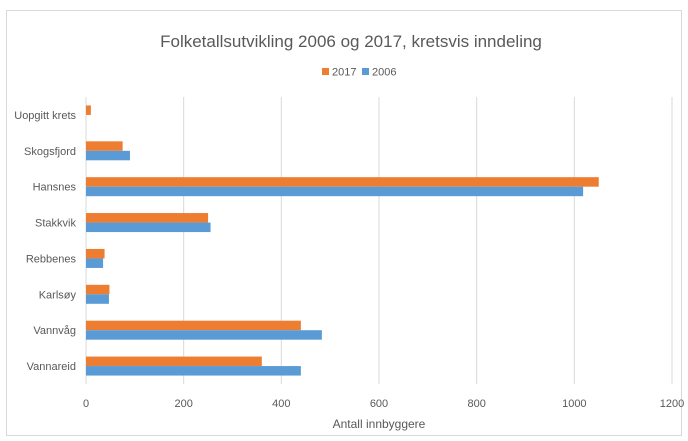 This screenshot has width=688, height=441. Describe the element at coordinates (95, 253) in the screenshot. I see `bar-2017-rebbenes` at that location.